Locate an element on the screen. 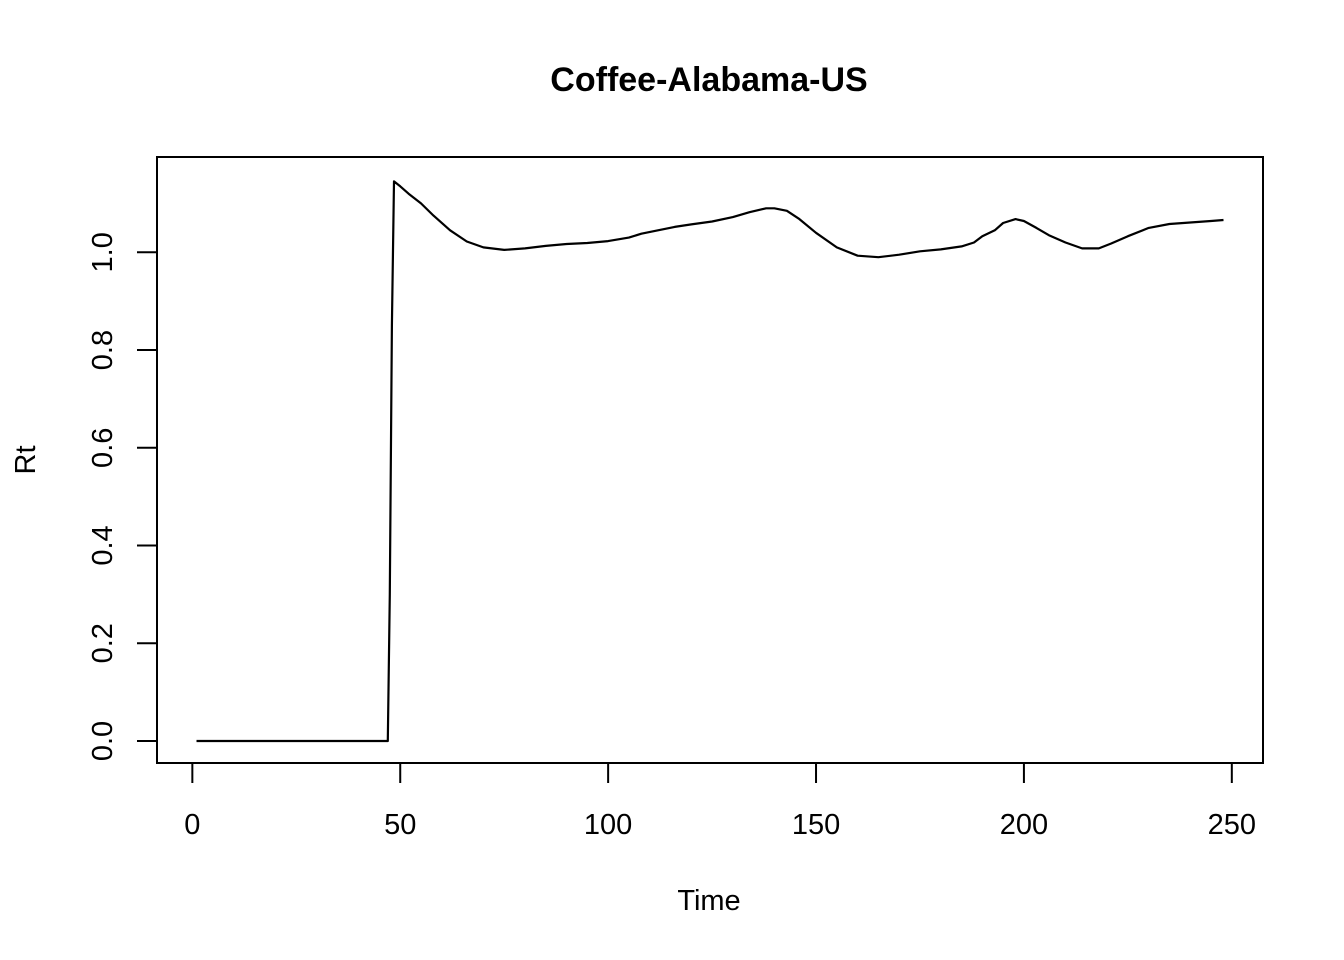 Image resolution: width=1344 pixels, height=960 pixels. y-tick-label: 0.0 is located at coordinates (103, 741).